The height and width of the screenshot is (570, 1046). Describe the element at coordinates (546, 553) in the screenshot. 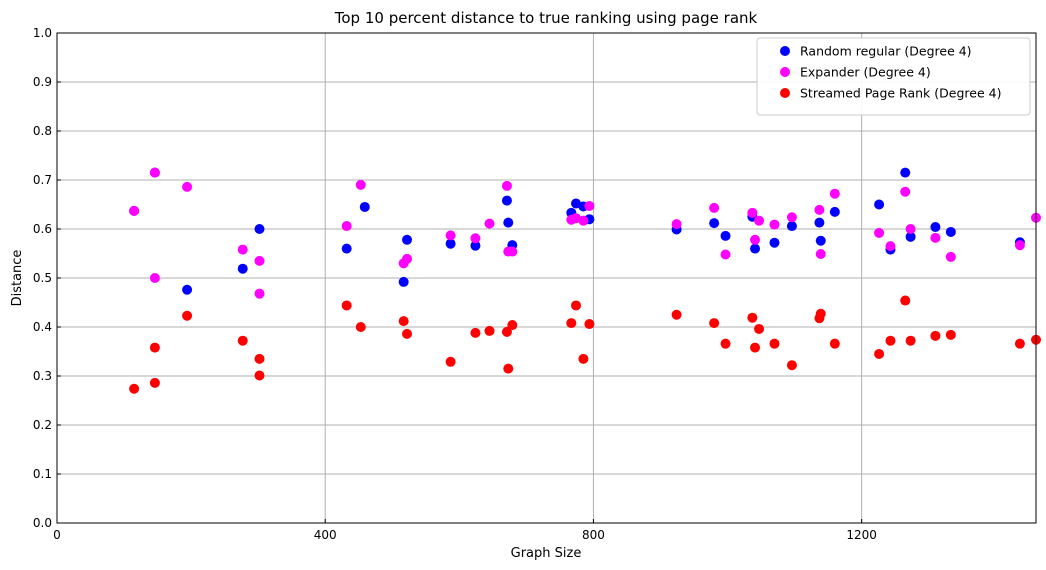

I see `x-axis-label: Graph Size` at that location.